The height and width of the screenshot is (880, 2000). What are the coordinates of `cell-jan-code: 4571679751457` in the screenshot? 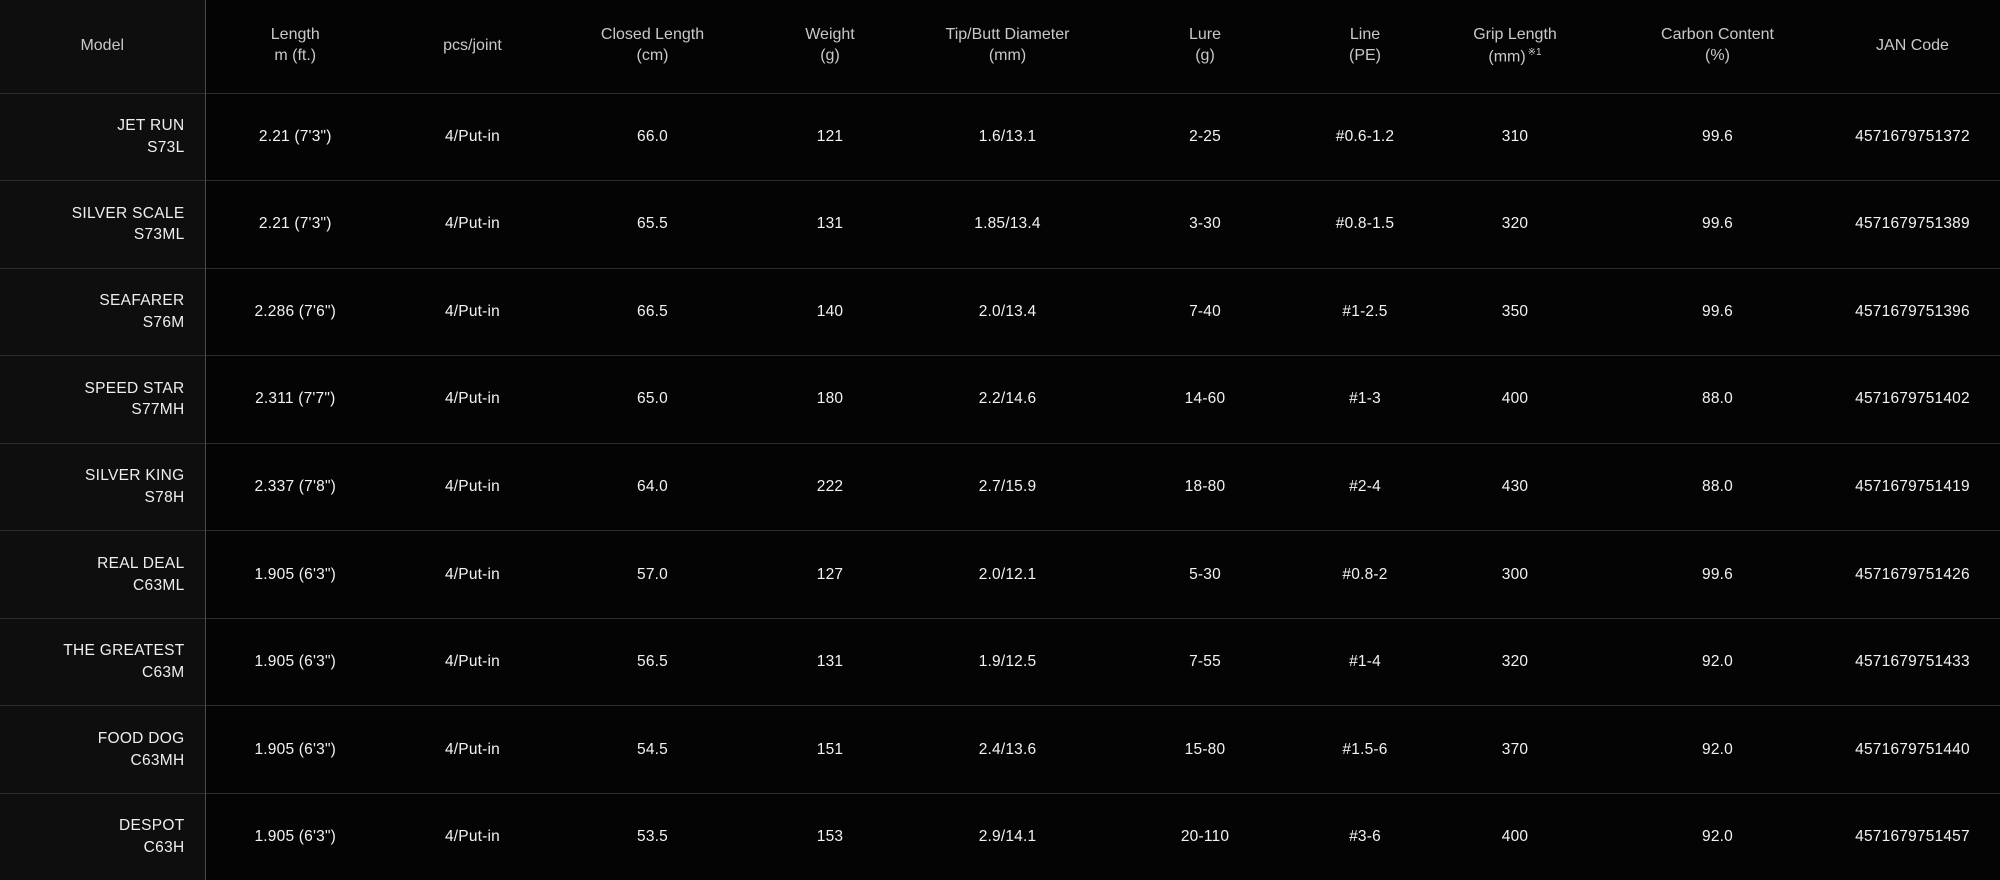 It's located at (1912, 836).